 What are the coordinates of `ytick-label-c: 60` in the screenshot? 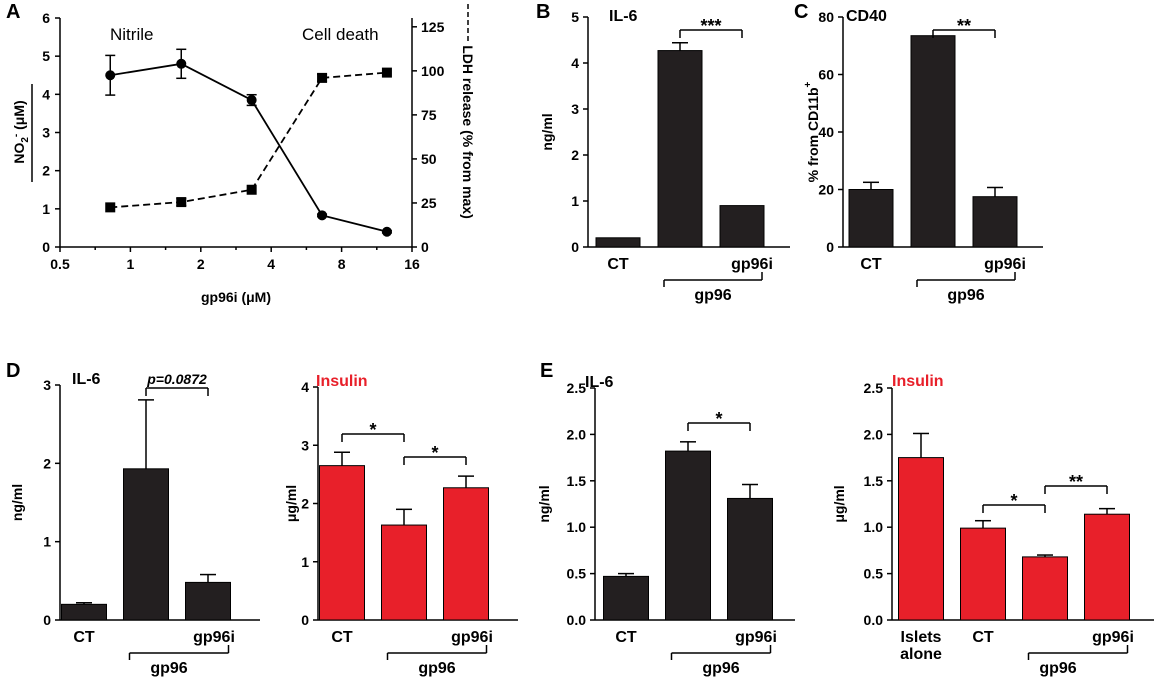 It's located at (826, 75).